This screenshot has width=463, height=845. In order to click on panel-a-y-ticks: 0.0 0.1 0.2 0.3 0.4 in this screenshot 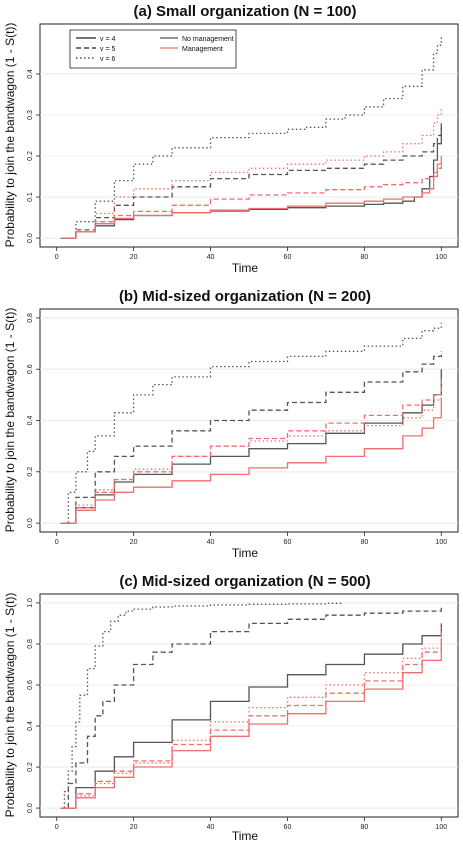, I will do `click(33, 156)`.